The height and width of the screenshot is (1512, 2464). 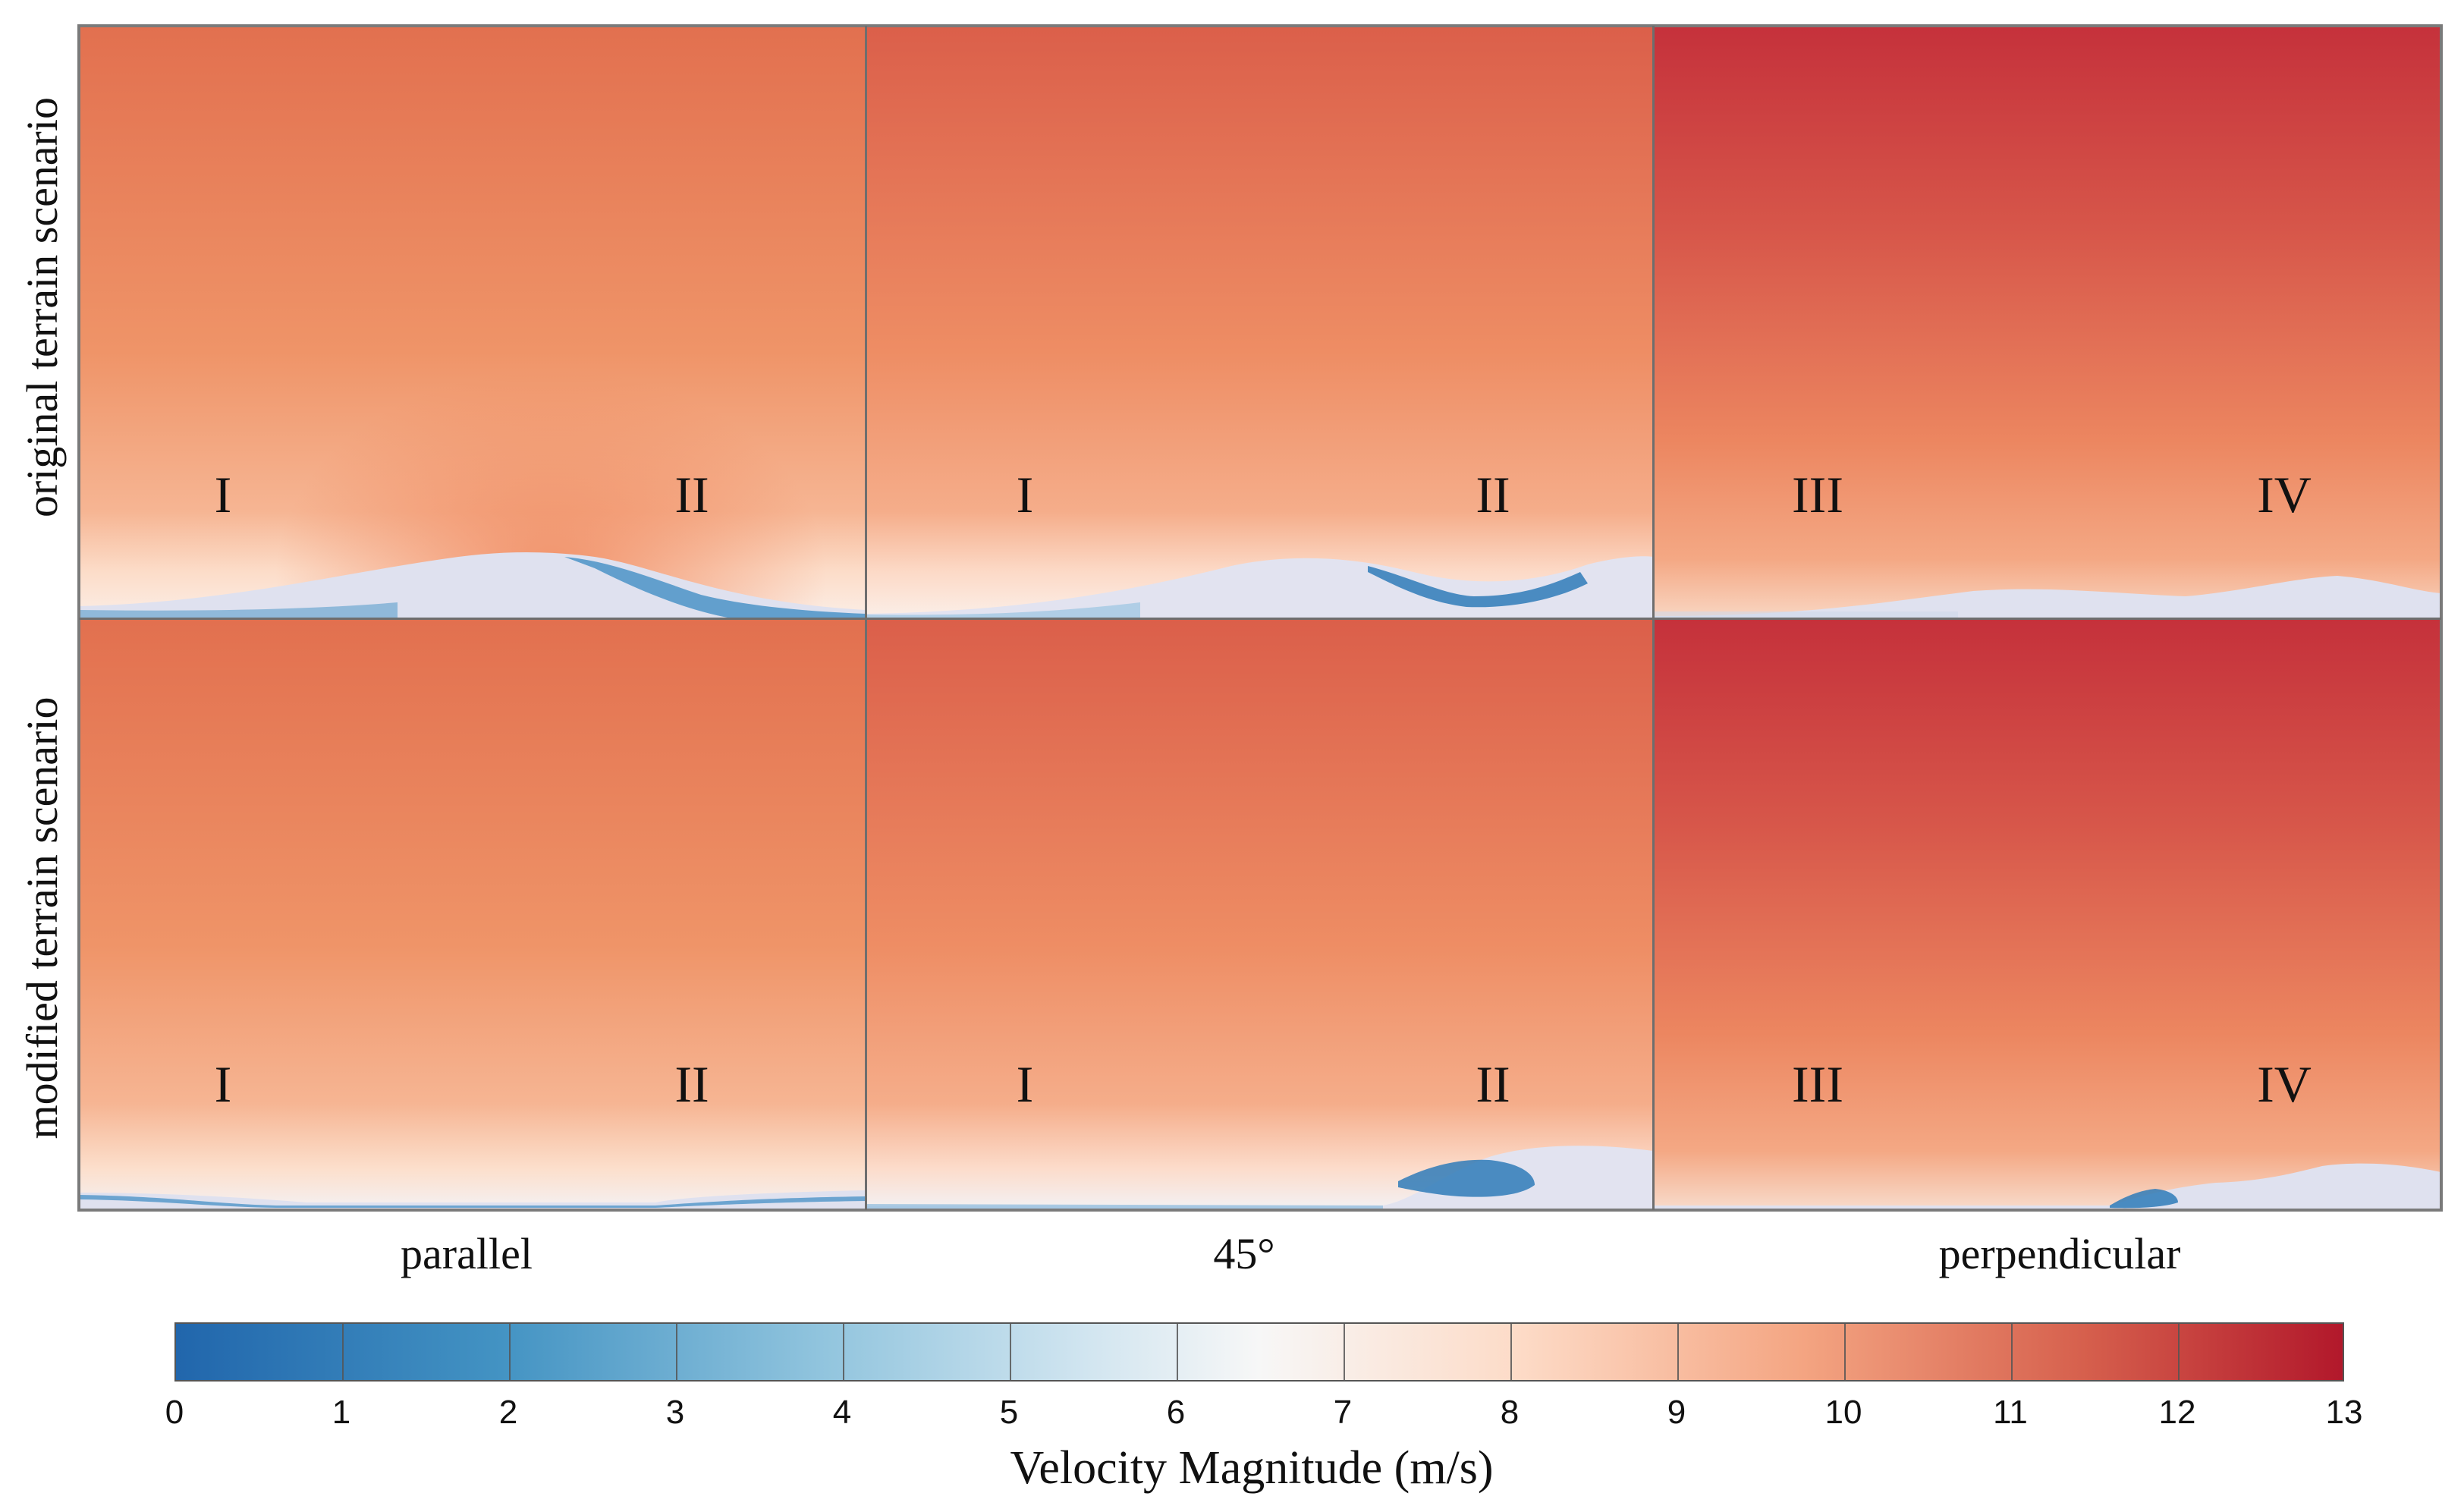 What do you see at coordinates (1510, 1412) in the screenshot?
I see `colorbar-tick-label: 8` at bounding box center [1510, 1412].